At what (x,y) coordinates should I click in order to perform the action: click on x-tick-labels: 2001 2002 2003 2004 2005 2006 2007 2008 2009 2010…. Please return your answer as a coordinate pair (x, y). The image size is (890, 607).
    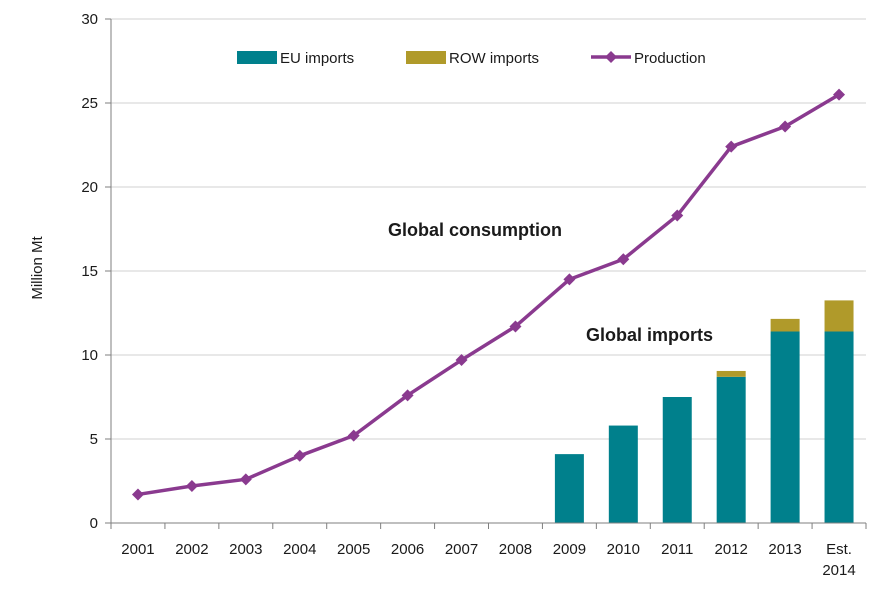
    Looking at the image, I should click on (488, 560).